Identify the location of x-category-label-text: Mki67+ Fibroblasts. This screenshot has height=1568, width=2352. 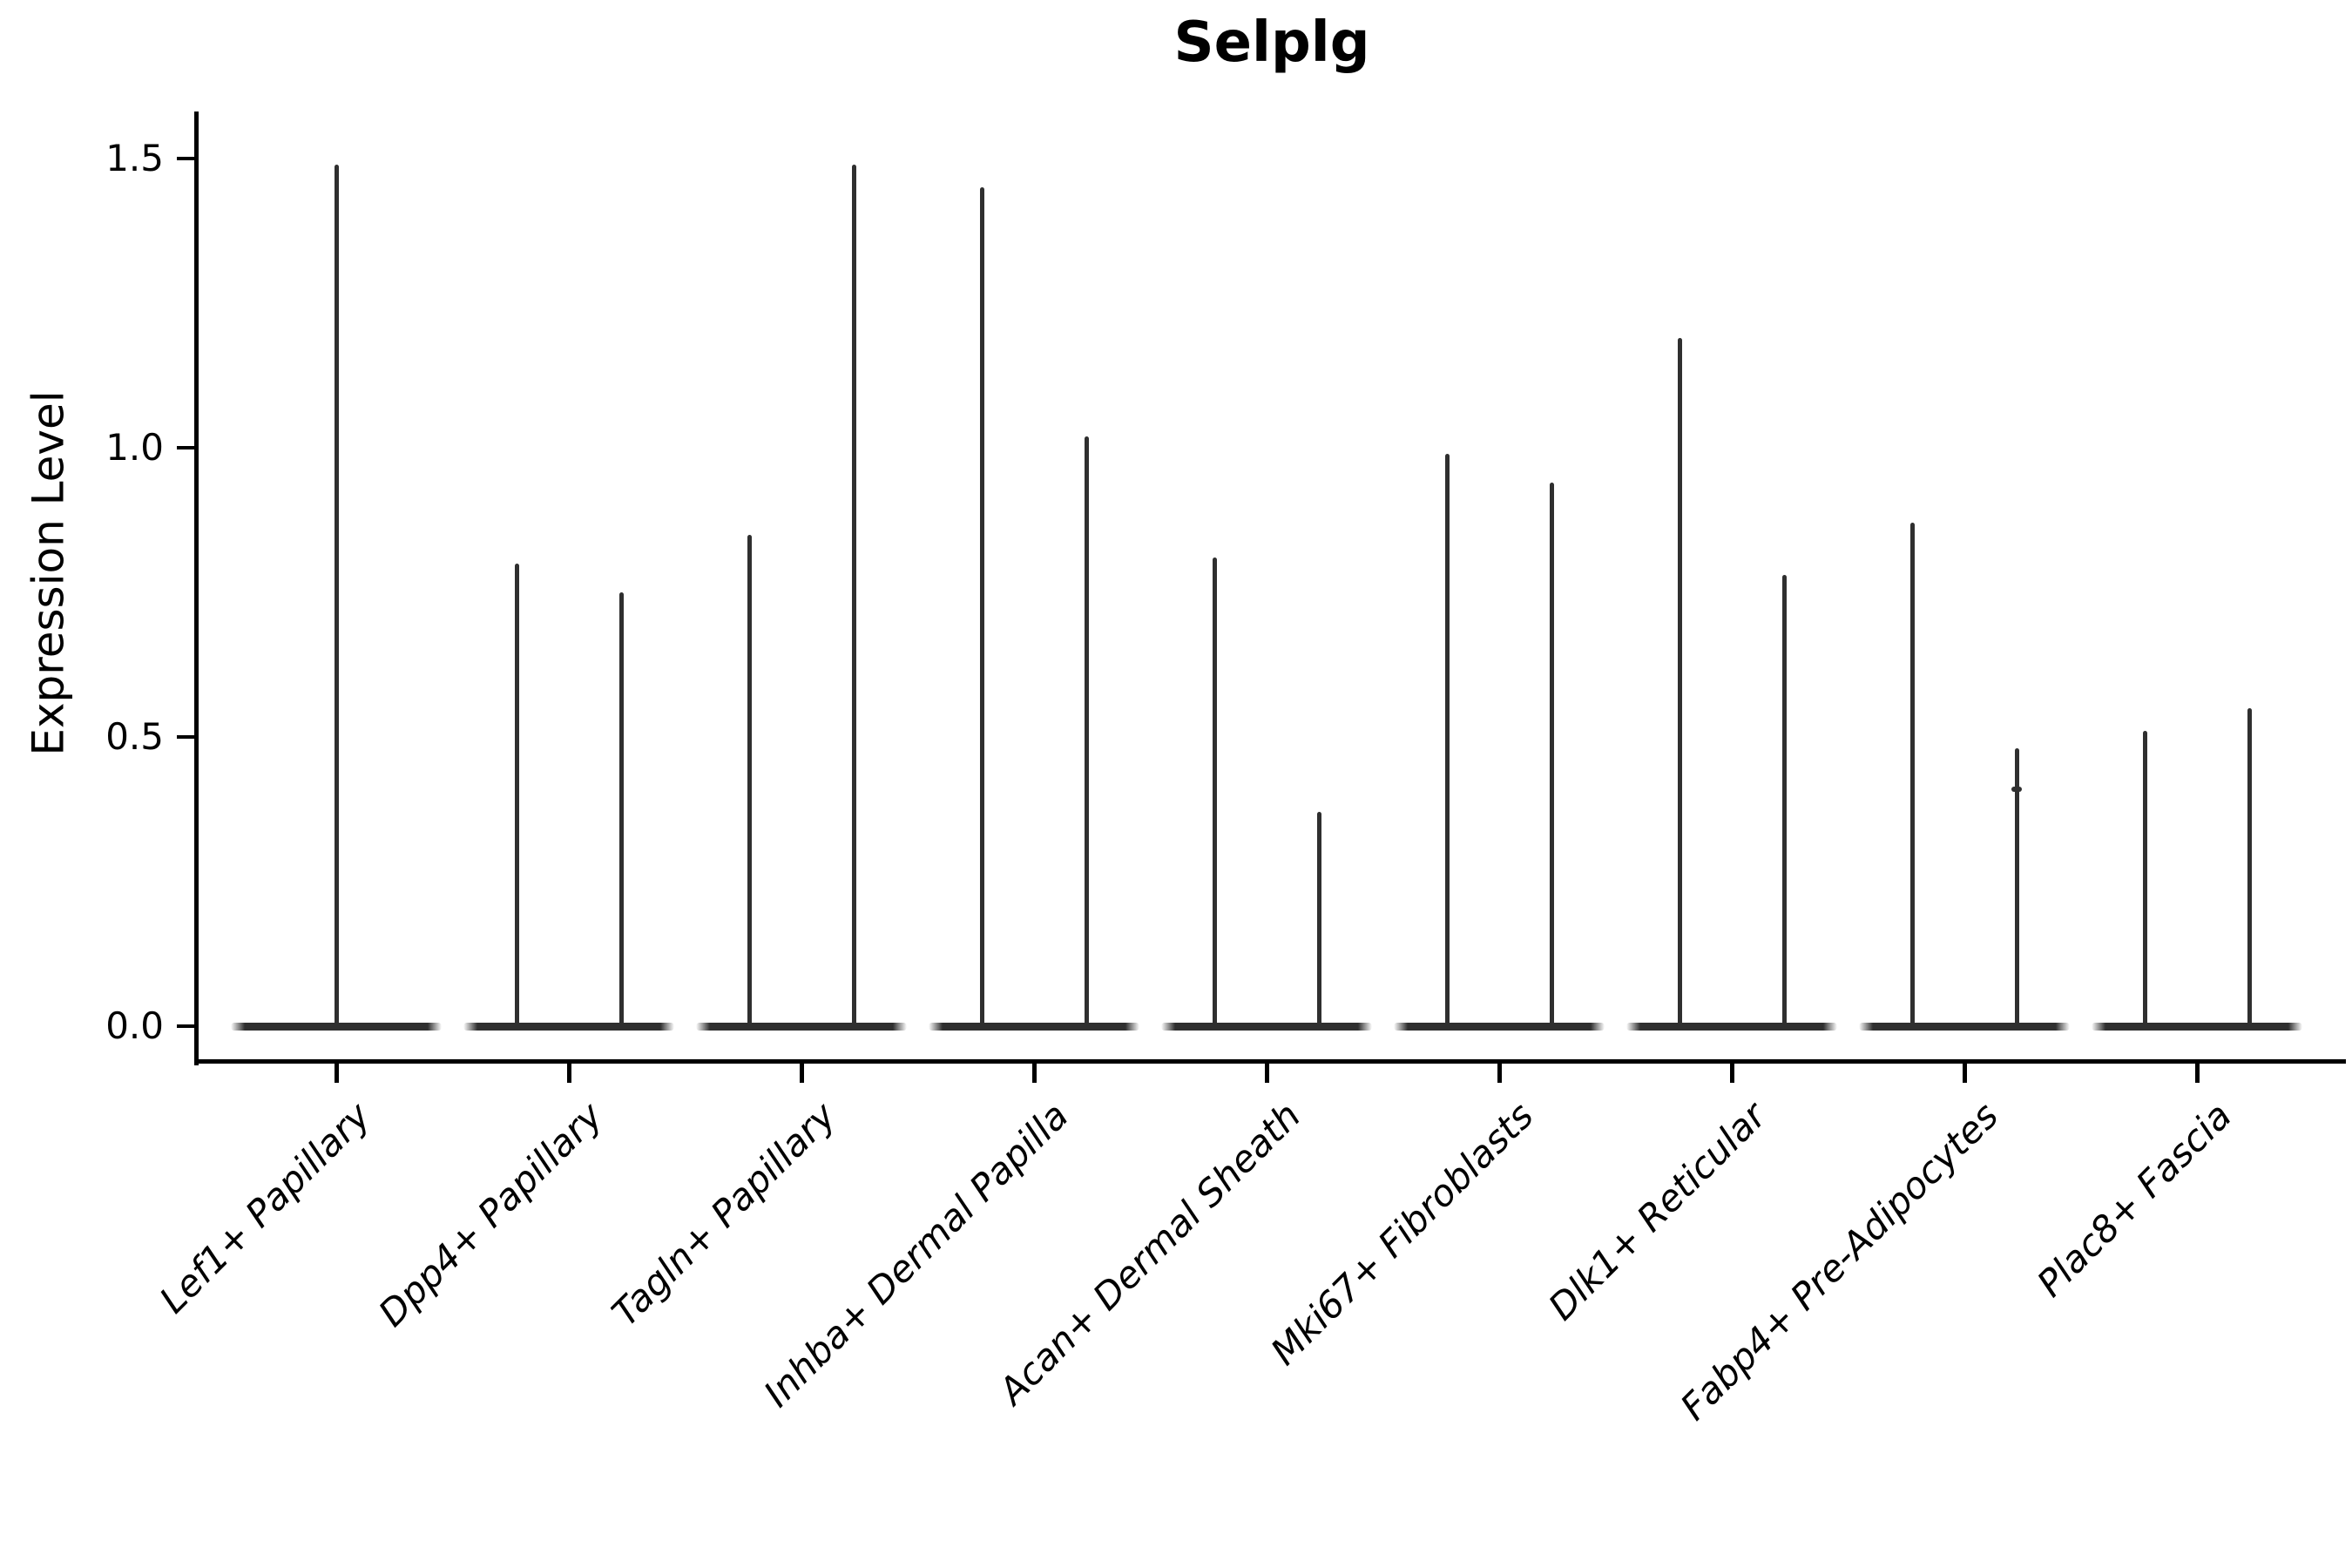
(1402, 1234).